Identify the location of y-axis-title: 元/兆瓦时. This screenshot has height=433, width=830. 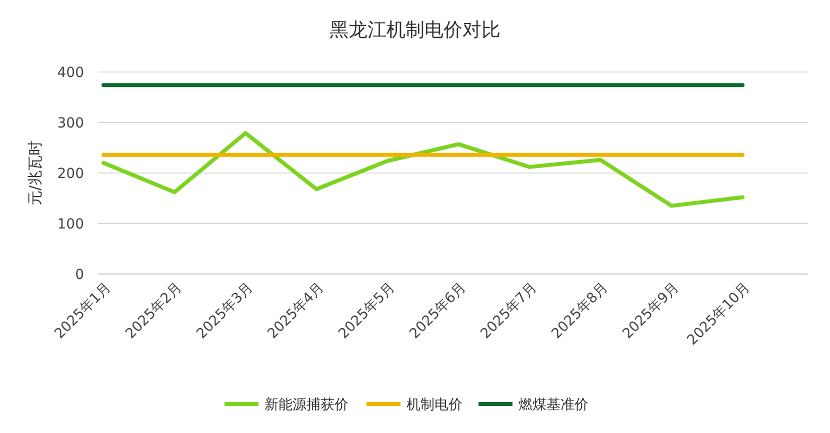
(35, 173).